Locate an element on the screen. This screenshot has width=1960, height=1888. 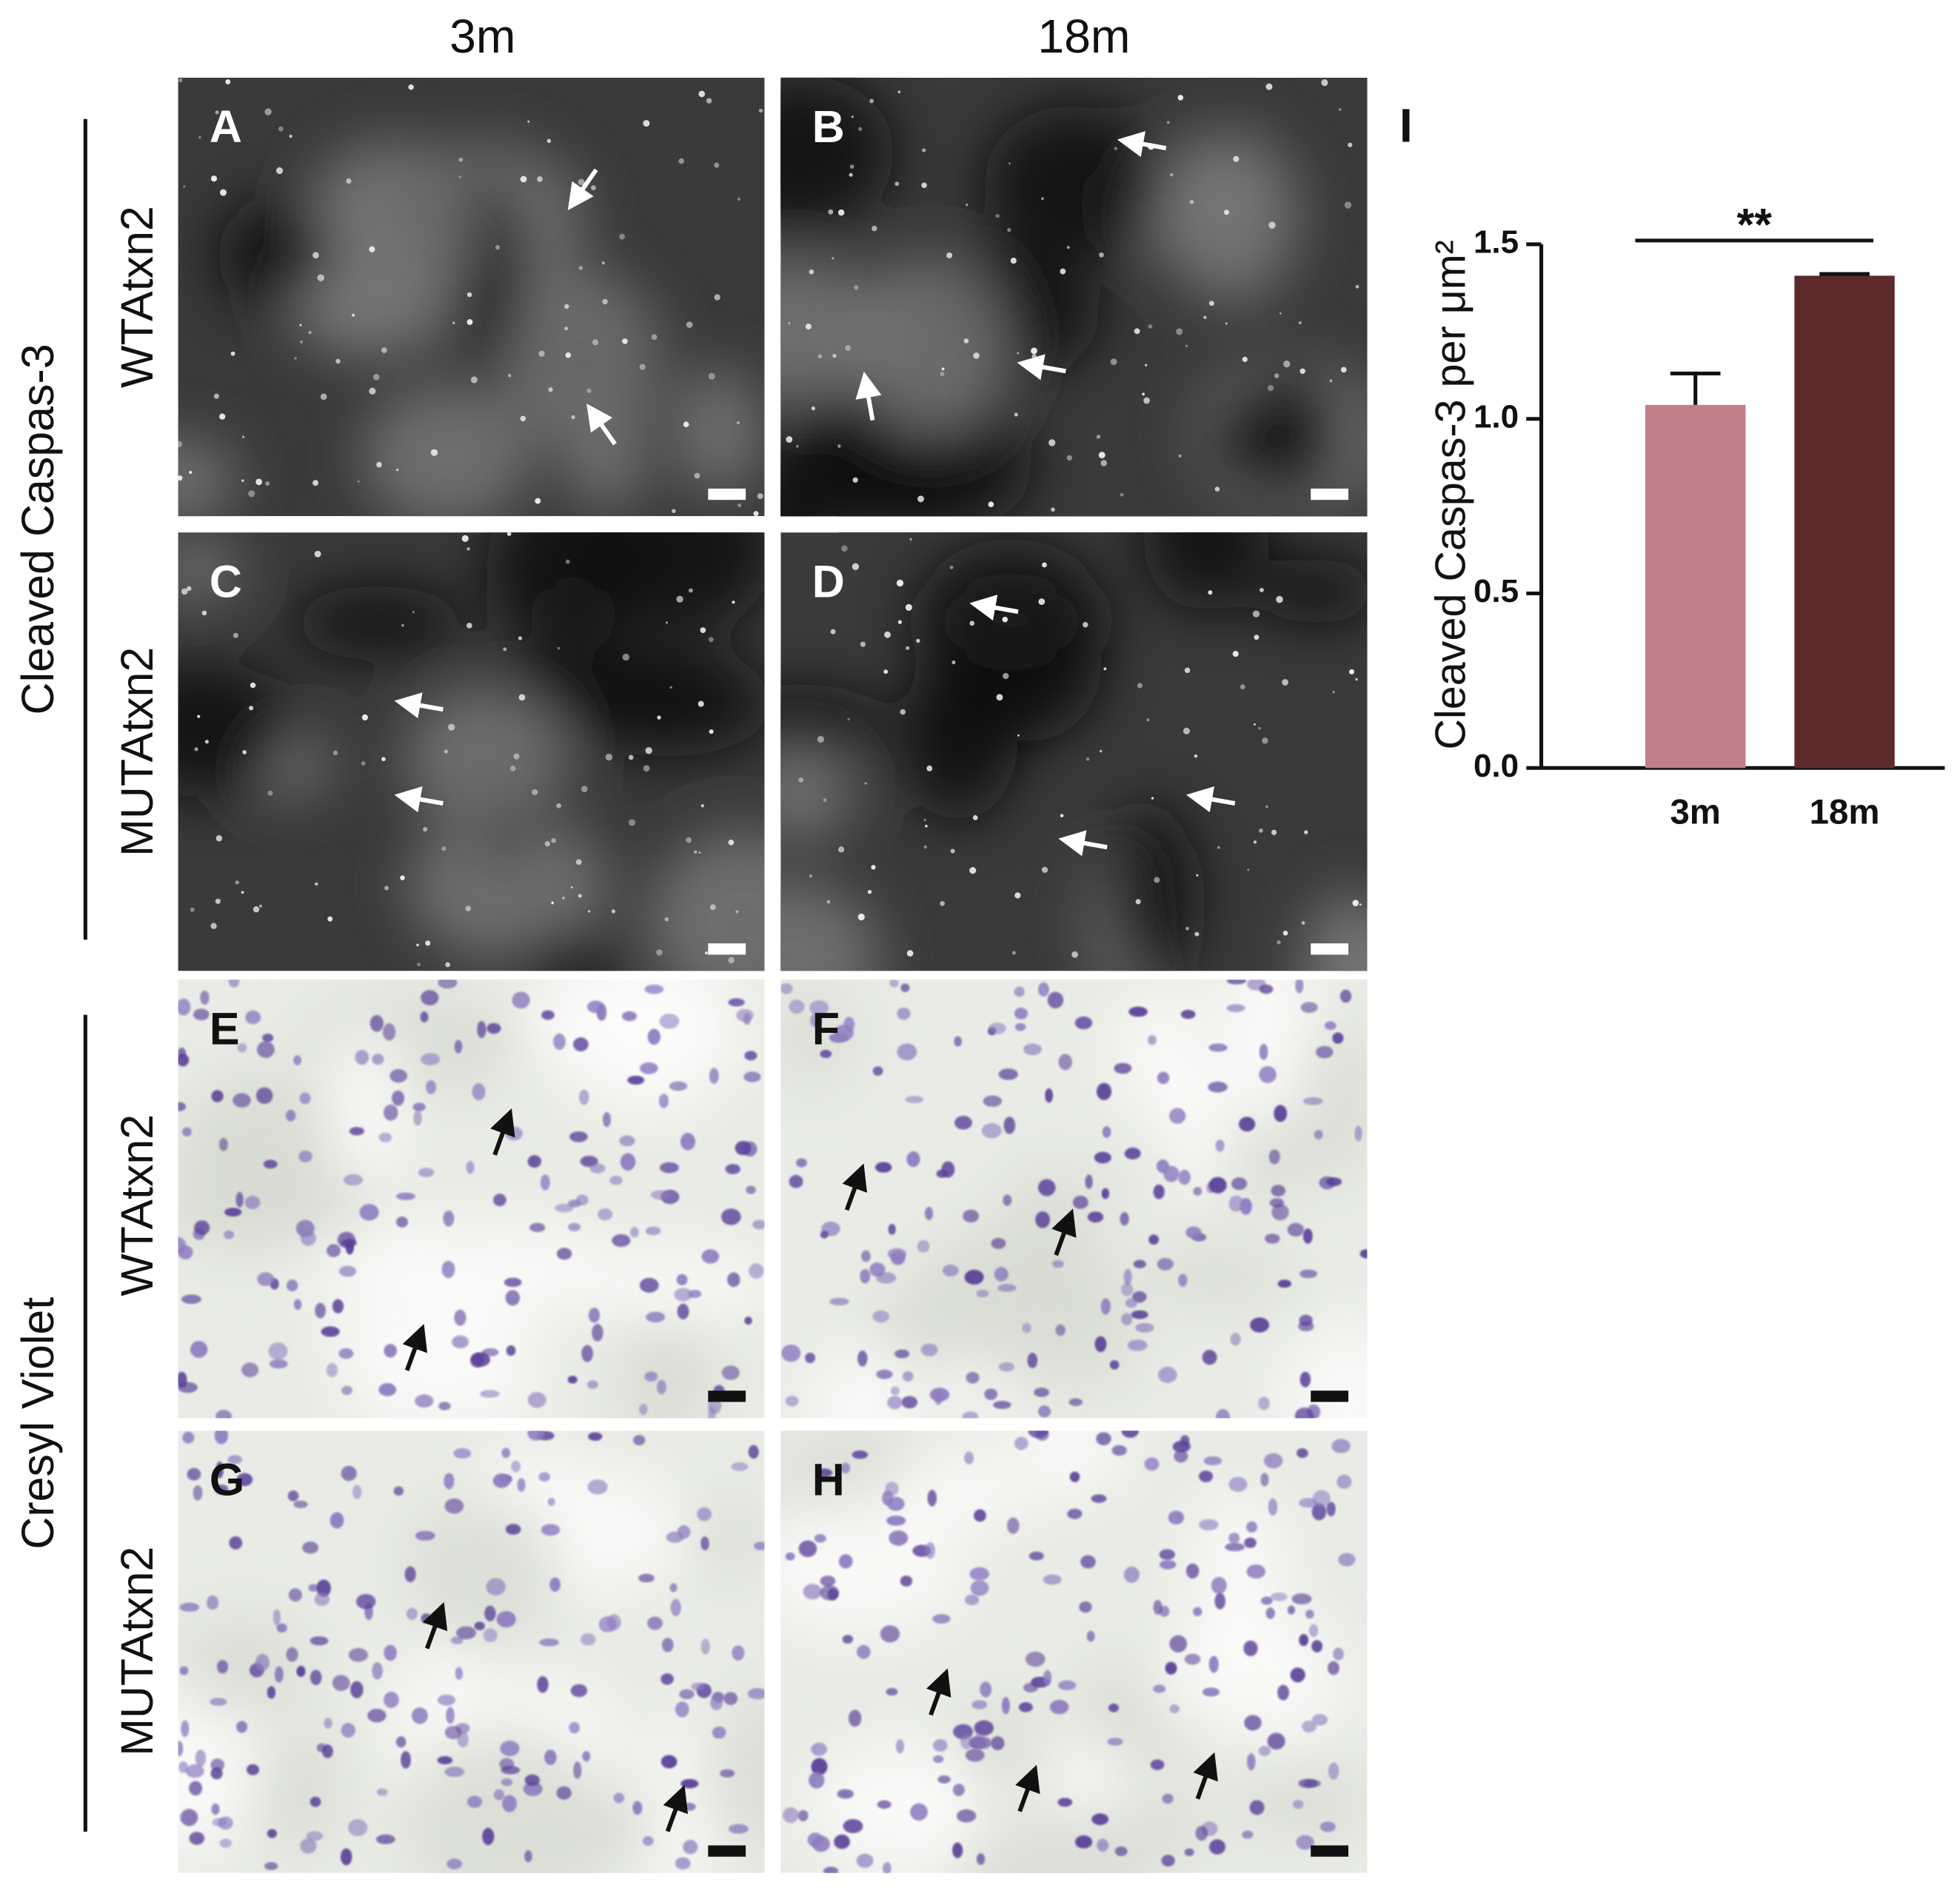
y-tick-label: 0.0 is located at coordinates (1496, 766).